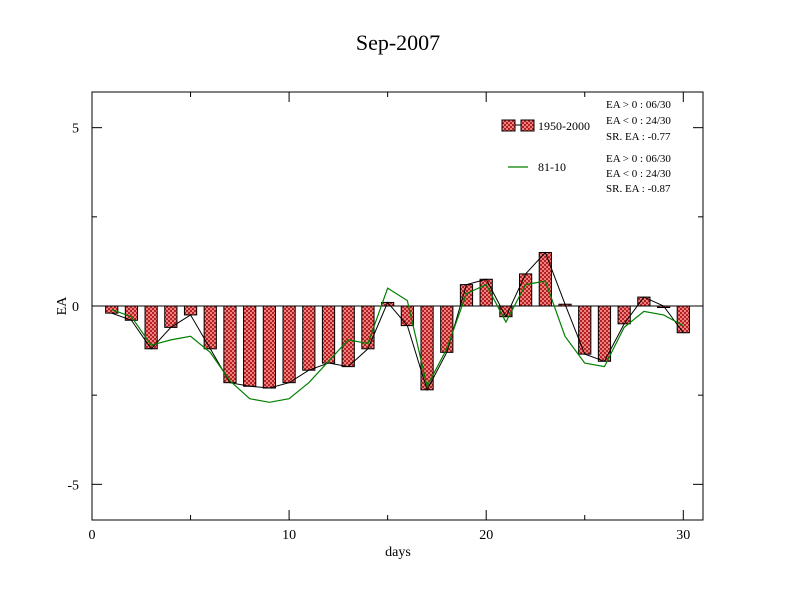 The width and height of the screenshot is (792, 612). What do you see at coordinates (638, 137) in the screenshot?
I see `stats-bar-sr: SR. EA : -0.77` at bounding box center [638, 137].